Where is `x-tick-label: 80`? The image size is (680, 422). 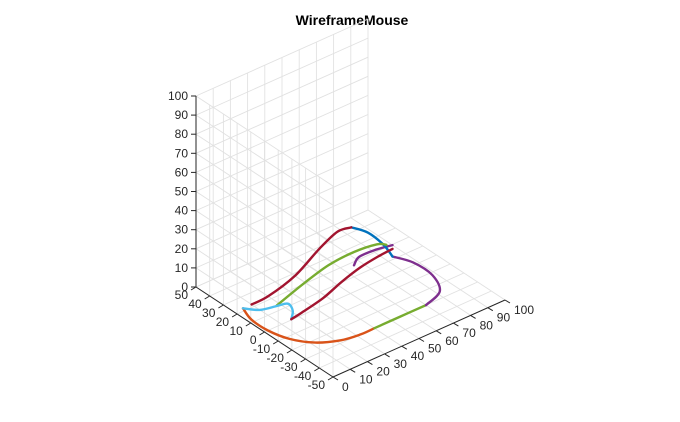 x-tick-label: 80 is located at coordinates (487, 325).